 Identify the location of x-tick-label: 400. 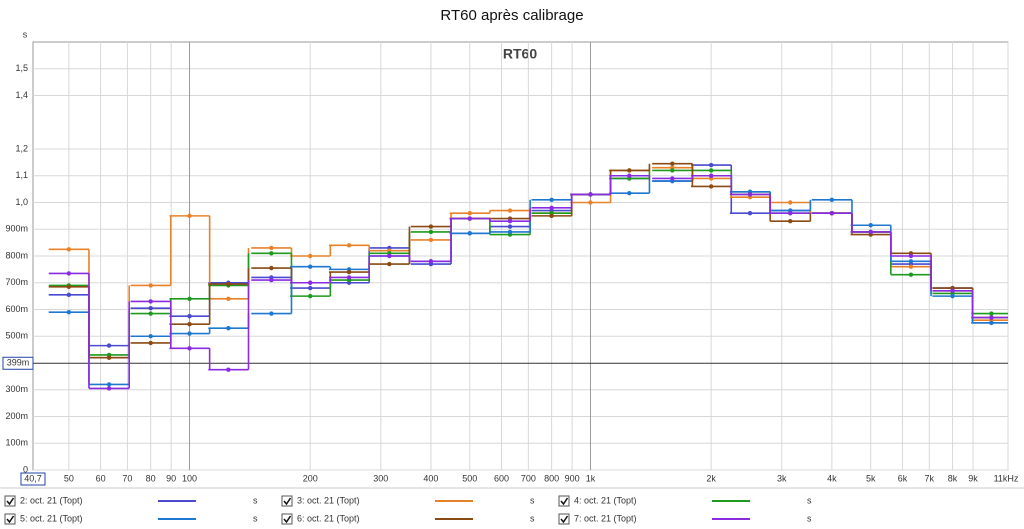
(430, 478).